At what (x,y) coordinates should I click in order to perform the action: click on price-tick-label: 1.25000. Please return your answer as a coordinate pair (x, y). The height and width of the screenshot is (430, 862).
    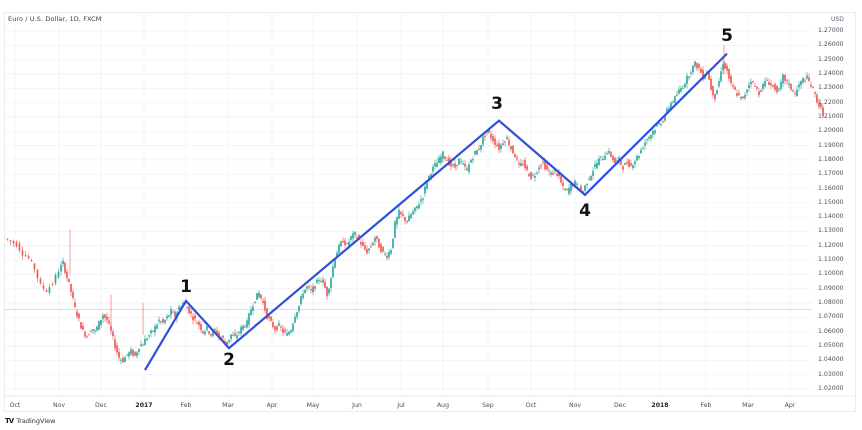
    Looking at the image, I should click on (831, 59).